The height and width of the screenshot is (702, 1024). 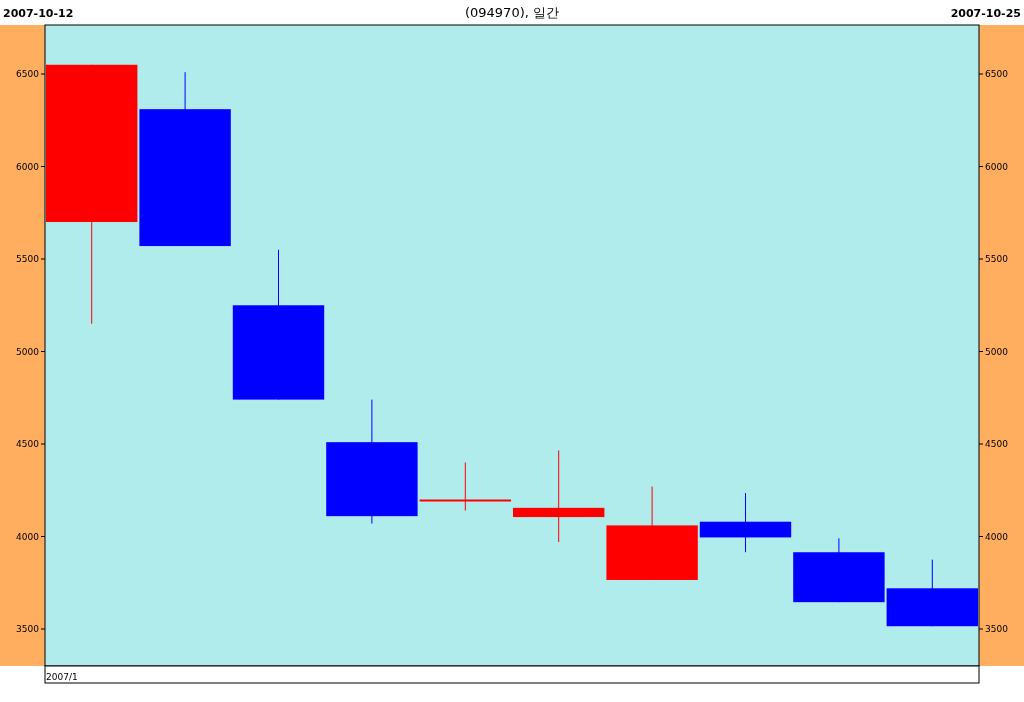 What do you see at coordinates (62, 677) in the screenshot?
I see `text: 2007/1` at bounding box center [62, 677].